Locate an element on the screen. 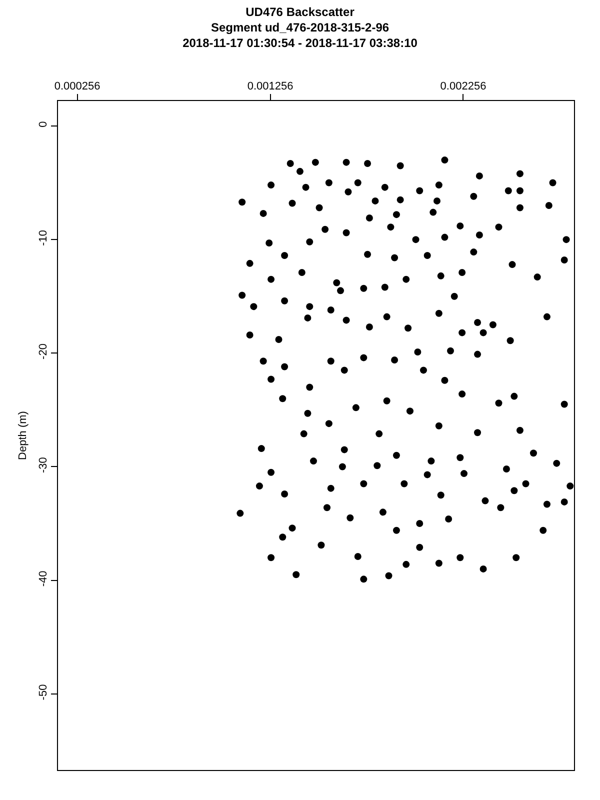  y-axis-title: Depth (m) is located at coordinates (23, 435).